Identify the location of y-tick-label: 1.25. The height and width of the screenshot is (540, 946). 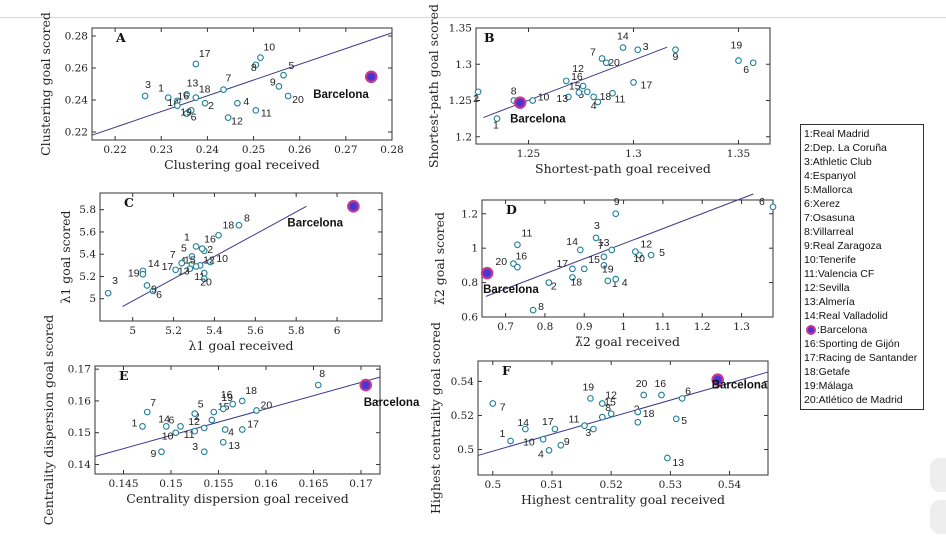
(460, 101).